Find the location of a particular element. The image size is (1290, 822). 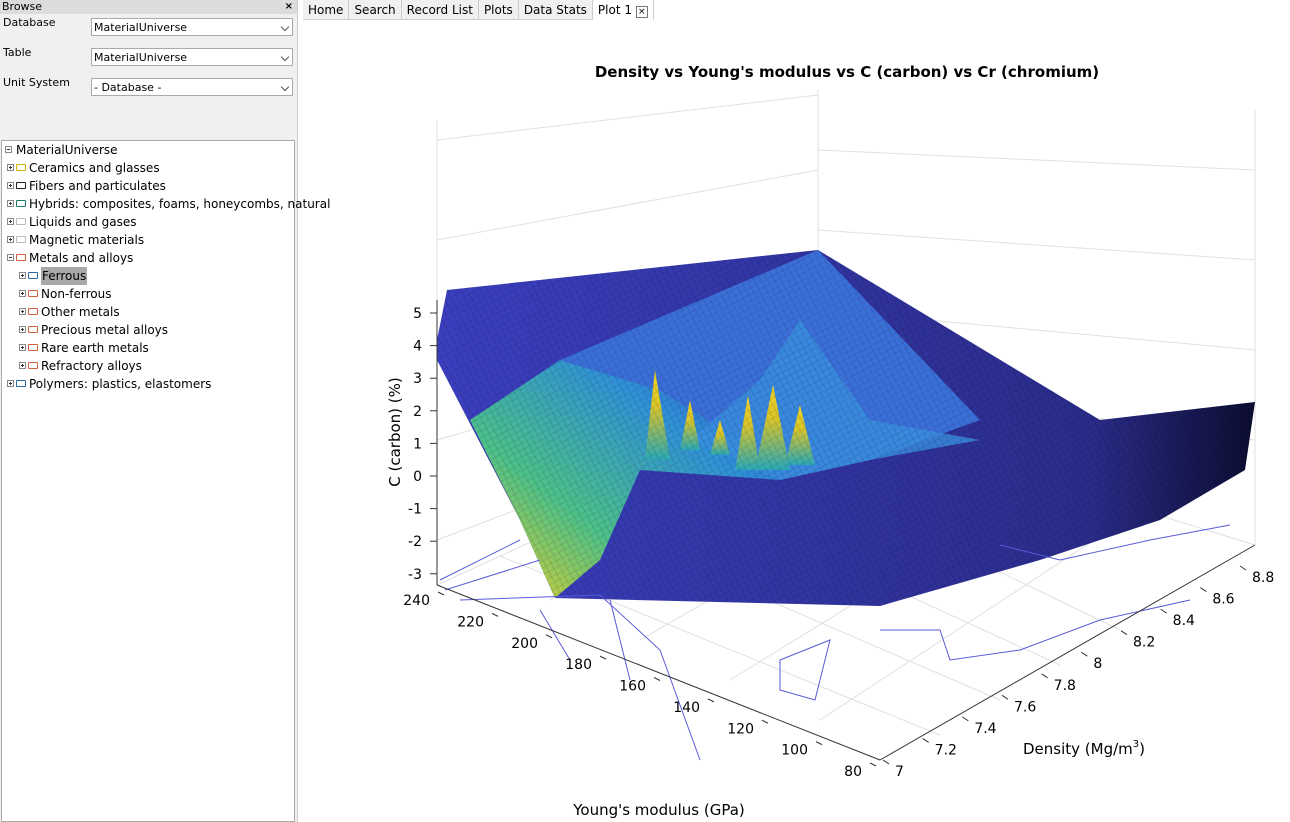

modulus-tick-label: 220 is located at coordinates (470, 622).